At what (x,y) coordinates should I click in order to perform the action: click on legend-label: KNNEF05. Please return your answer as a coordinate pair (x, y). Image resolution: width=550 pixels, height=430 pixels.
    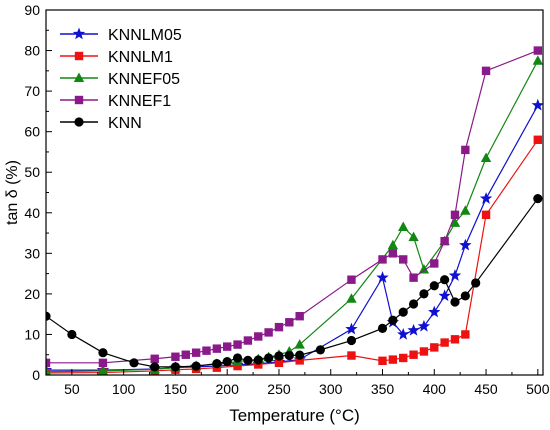
    Looking at the image, I should click on (144, 79).